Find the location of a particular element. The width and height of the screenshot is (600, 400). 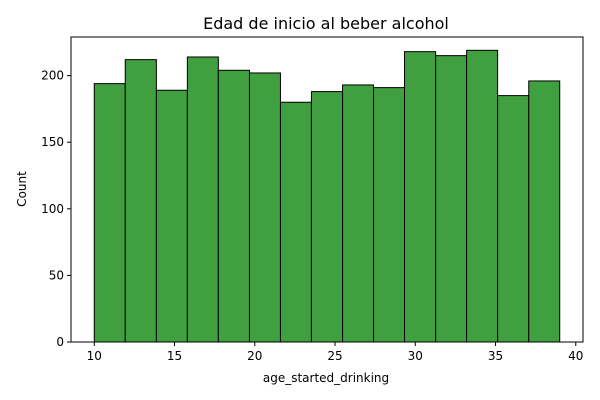

y-tick-label: 0 is located at coordinates (60, 342).